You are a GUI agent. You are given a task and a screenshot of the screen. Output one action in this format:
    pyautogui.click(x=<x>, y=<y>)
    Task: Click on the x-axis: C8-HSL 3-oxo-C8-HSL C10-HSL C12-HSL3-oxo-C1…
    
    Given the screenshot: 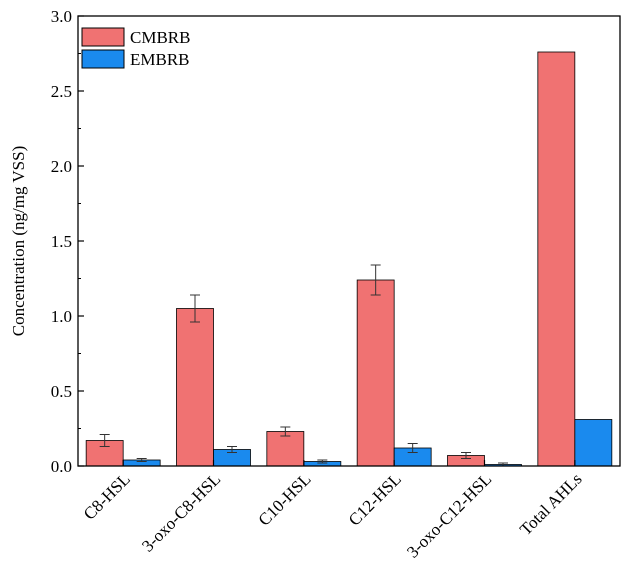 What is the action you would take?
    pyautogui.click(x=333, y=511)
    